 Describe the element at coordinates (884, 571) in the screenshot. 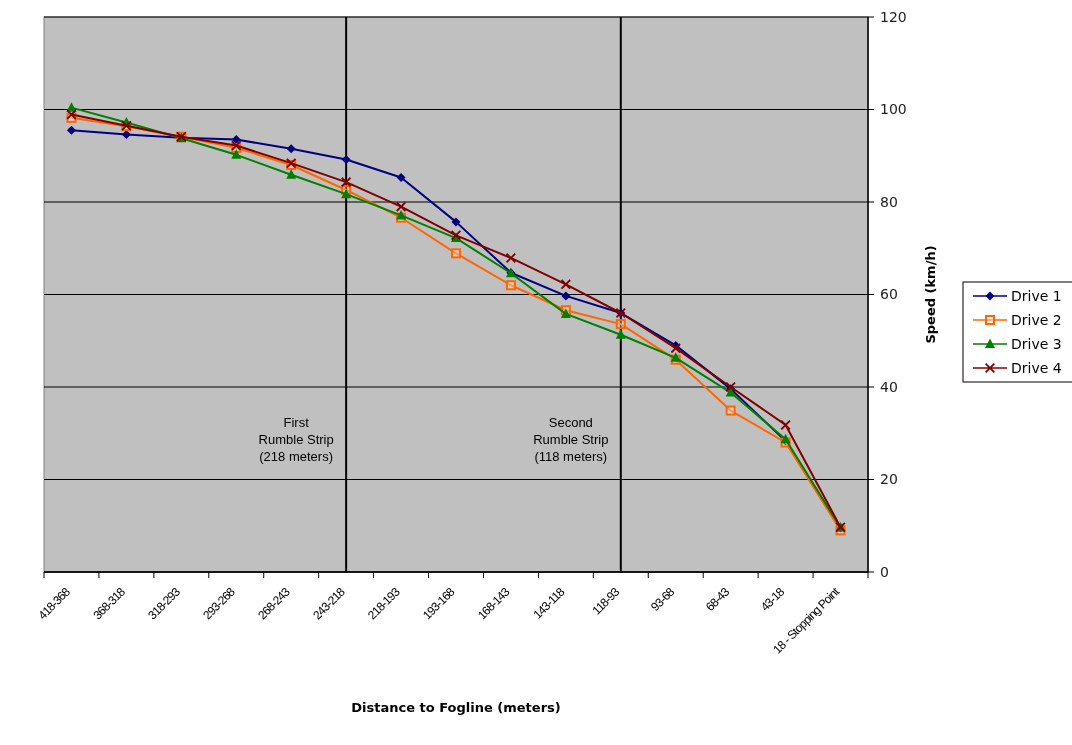

I see `y-tick-label: 0` at that location.